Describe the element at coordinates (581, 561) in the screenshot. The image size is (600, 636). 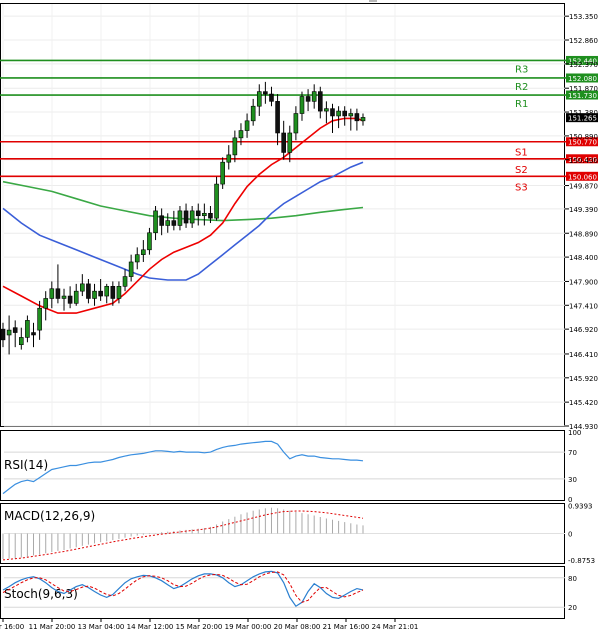
I see `macd-tick-label: -0.8753` at that location.